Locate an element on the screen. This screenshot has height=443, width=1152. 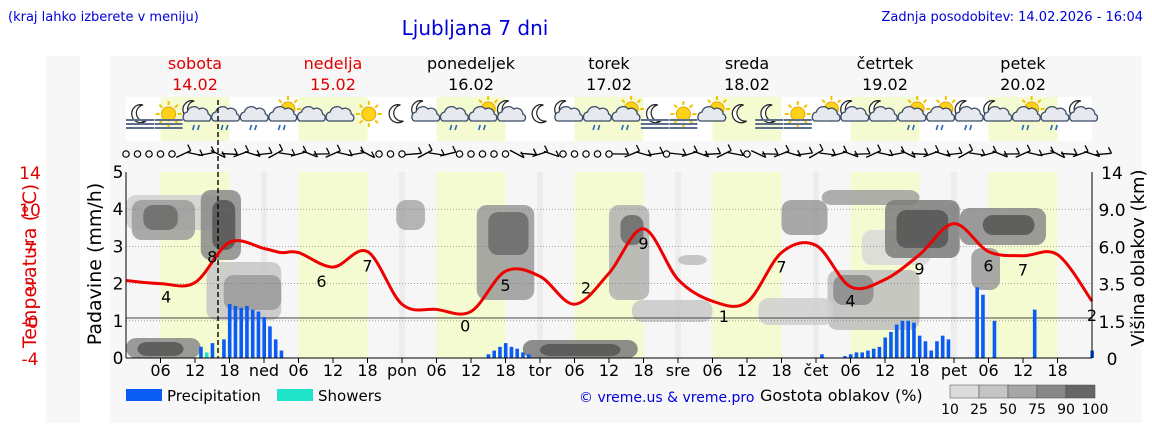
precipitation-tick-label: 4 is located at coordinates (118, 210).